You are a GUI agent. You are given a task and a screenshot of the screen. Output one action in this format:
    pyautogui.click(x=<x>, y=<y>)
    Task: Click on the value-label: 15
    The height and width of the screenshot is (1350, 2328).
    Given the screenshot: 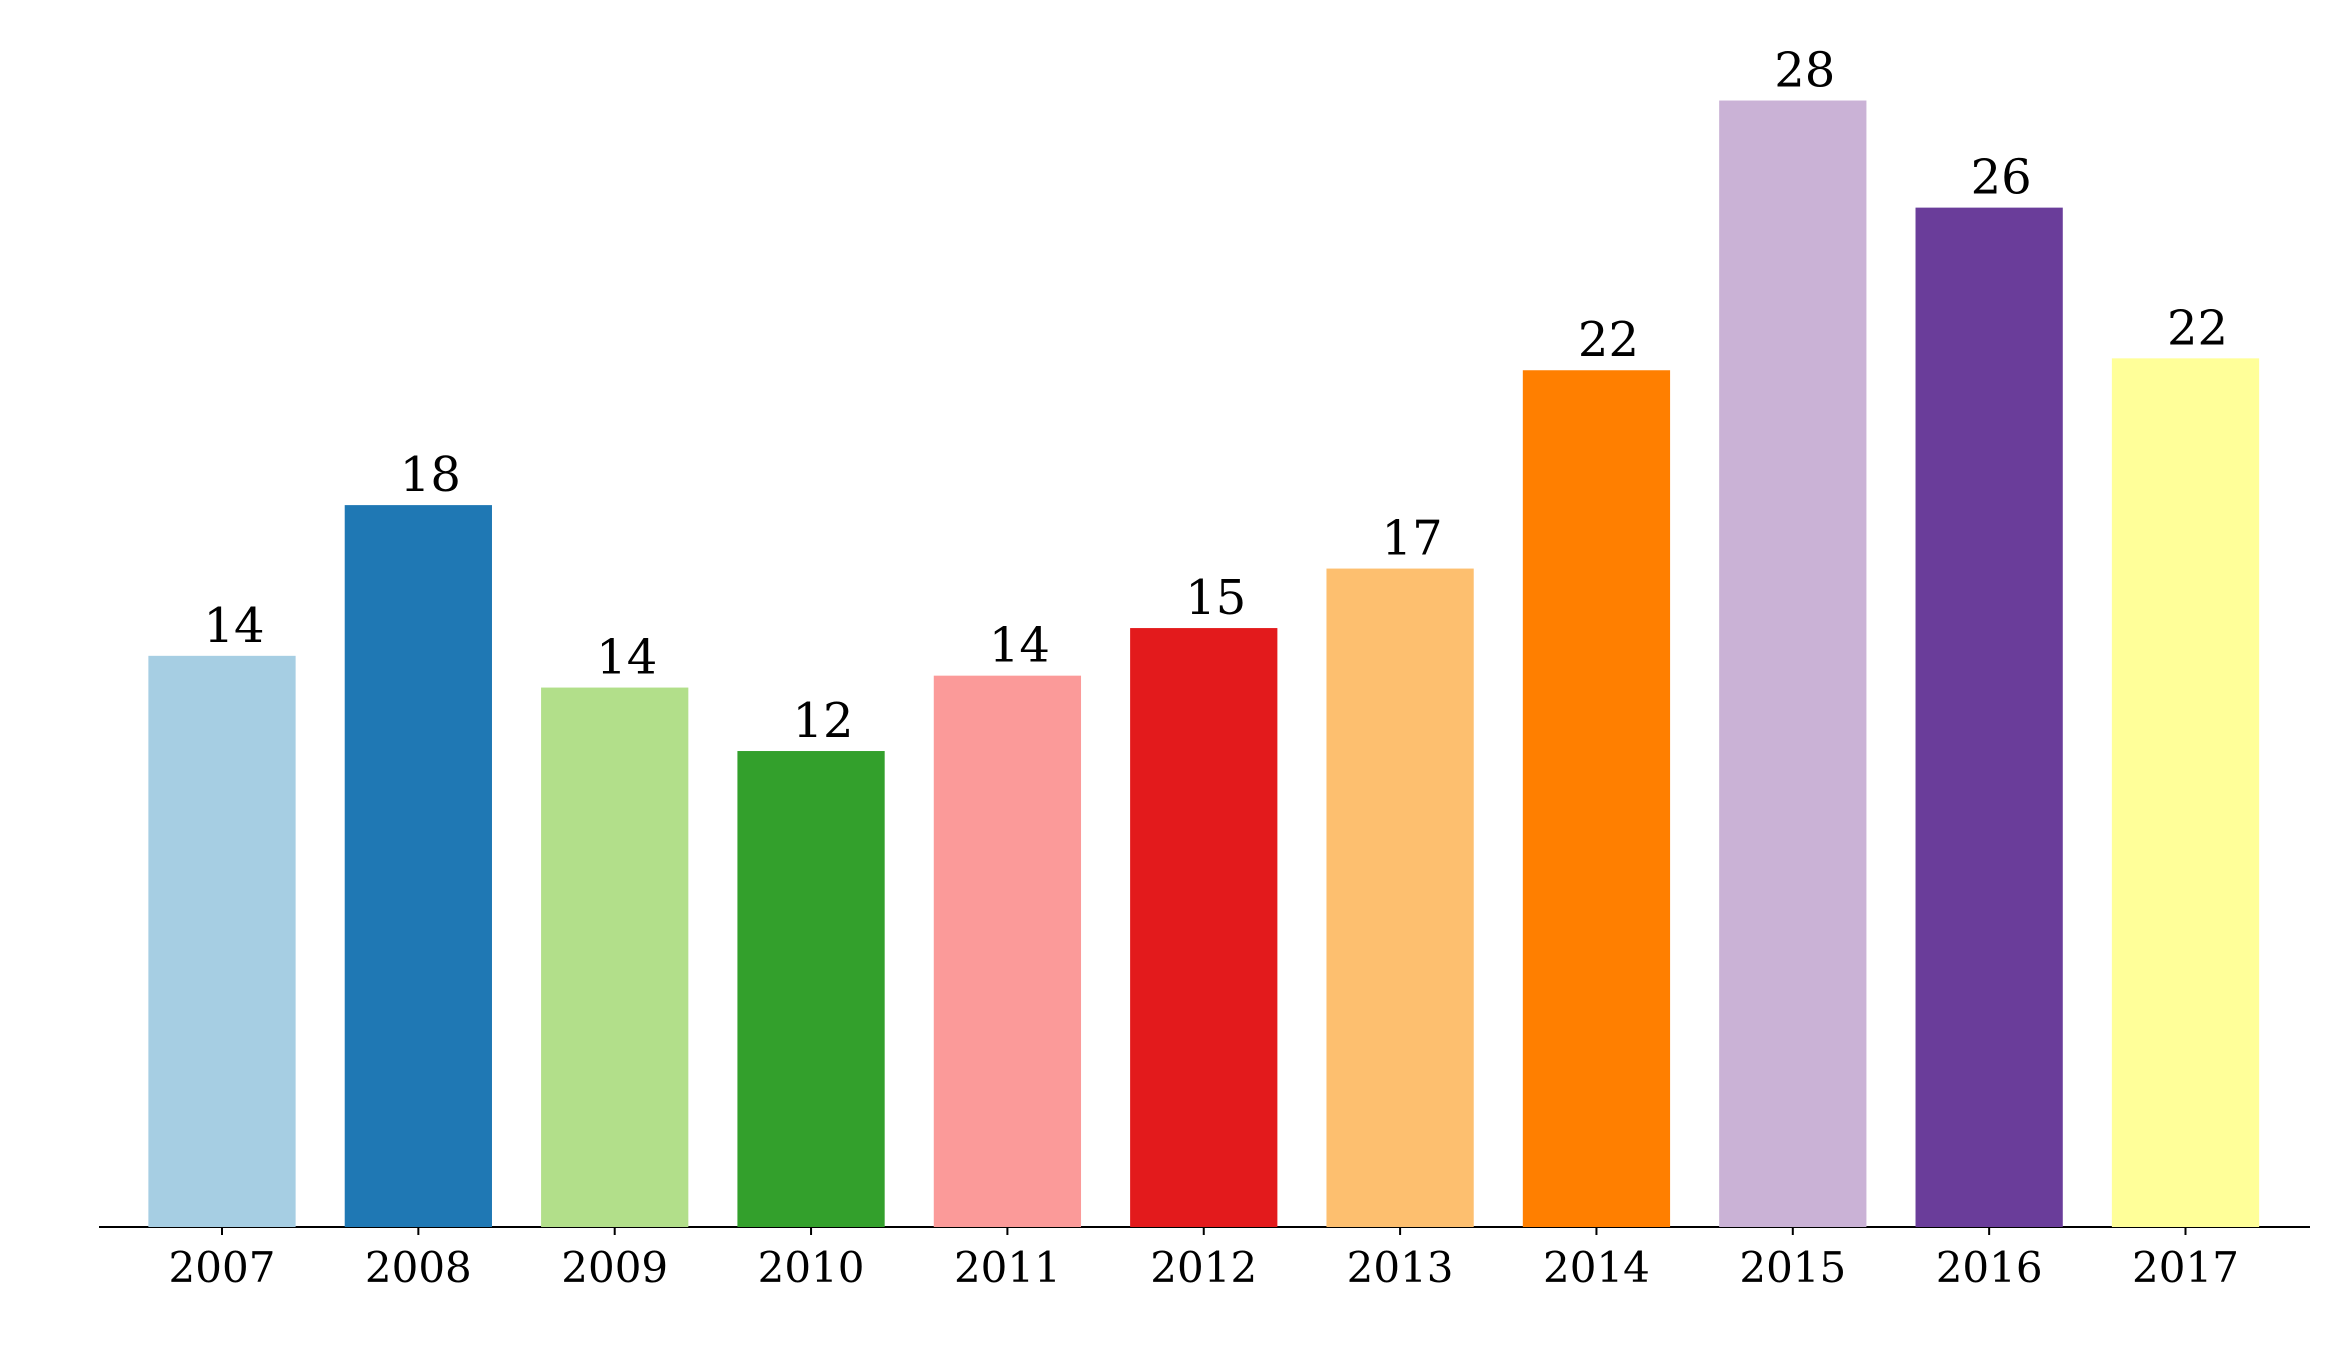 What is the action you would take?
    pyautogui.click(x=1215, y=598)
    